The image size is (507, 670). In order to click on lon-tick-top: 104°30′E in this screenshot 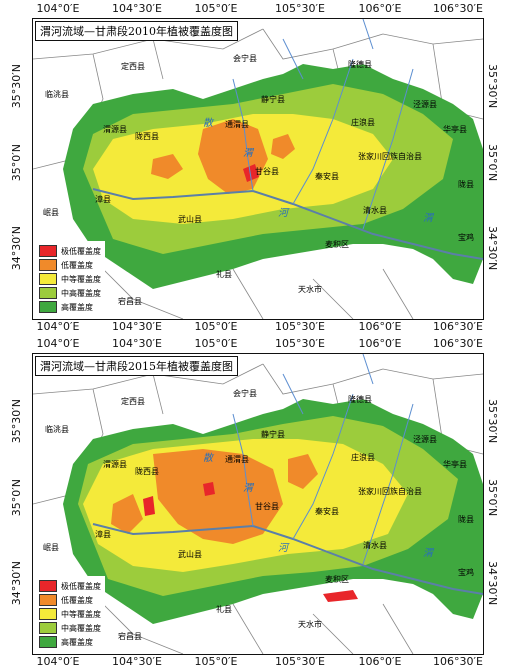, I will do `click(137, 343)`.